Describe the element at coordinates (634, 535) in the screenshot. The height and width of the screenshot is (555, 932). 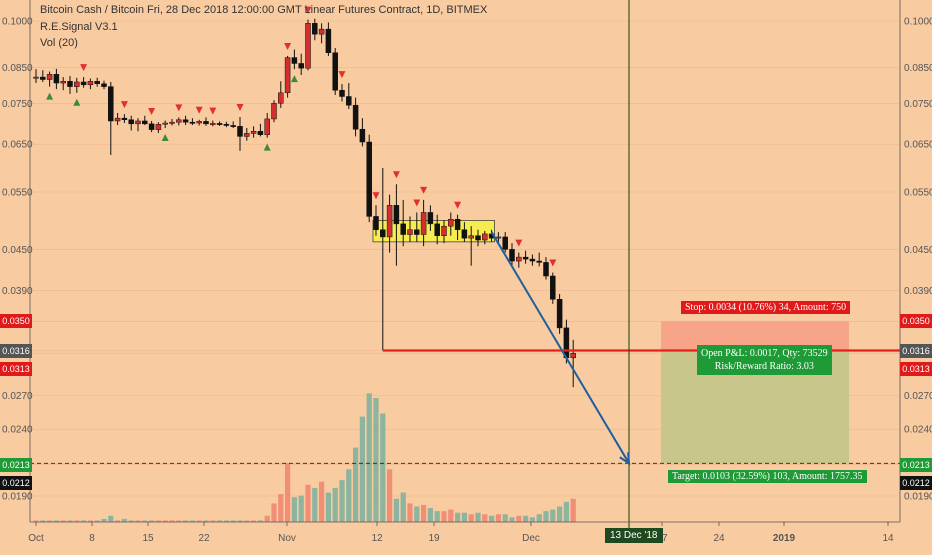
I see `date-marker-label: 13 Dec '18` at that location.